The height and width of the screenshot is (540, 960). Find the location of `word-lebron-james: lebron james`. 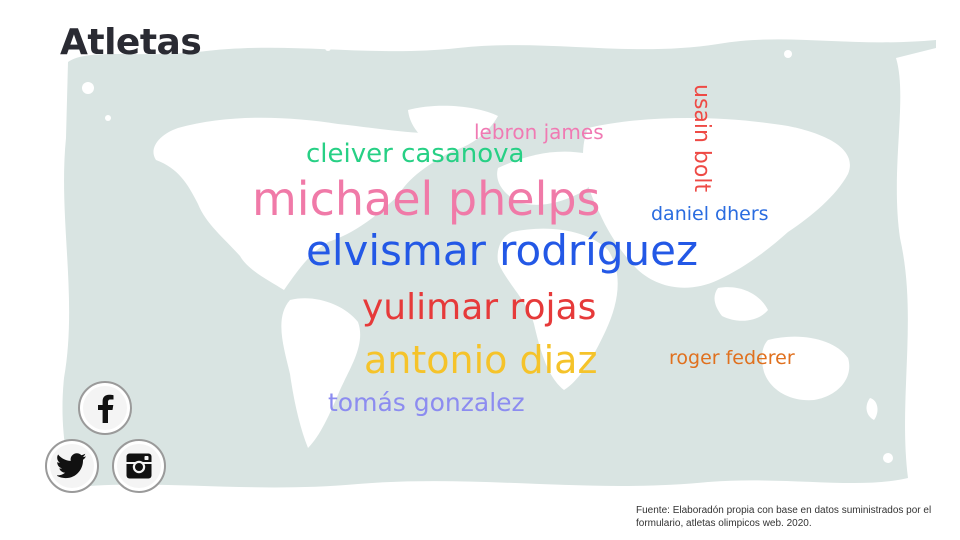

word-lebron-james: lebron james is located at coordinates (539, 132).